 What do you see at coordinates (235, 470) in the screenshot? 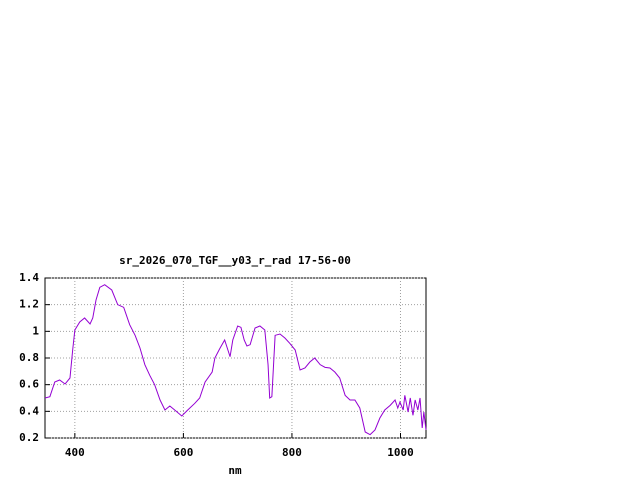
I see `x-axis-label: nm` at bounding box center [235, 470].